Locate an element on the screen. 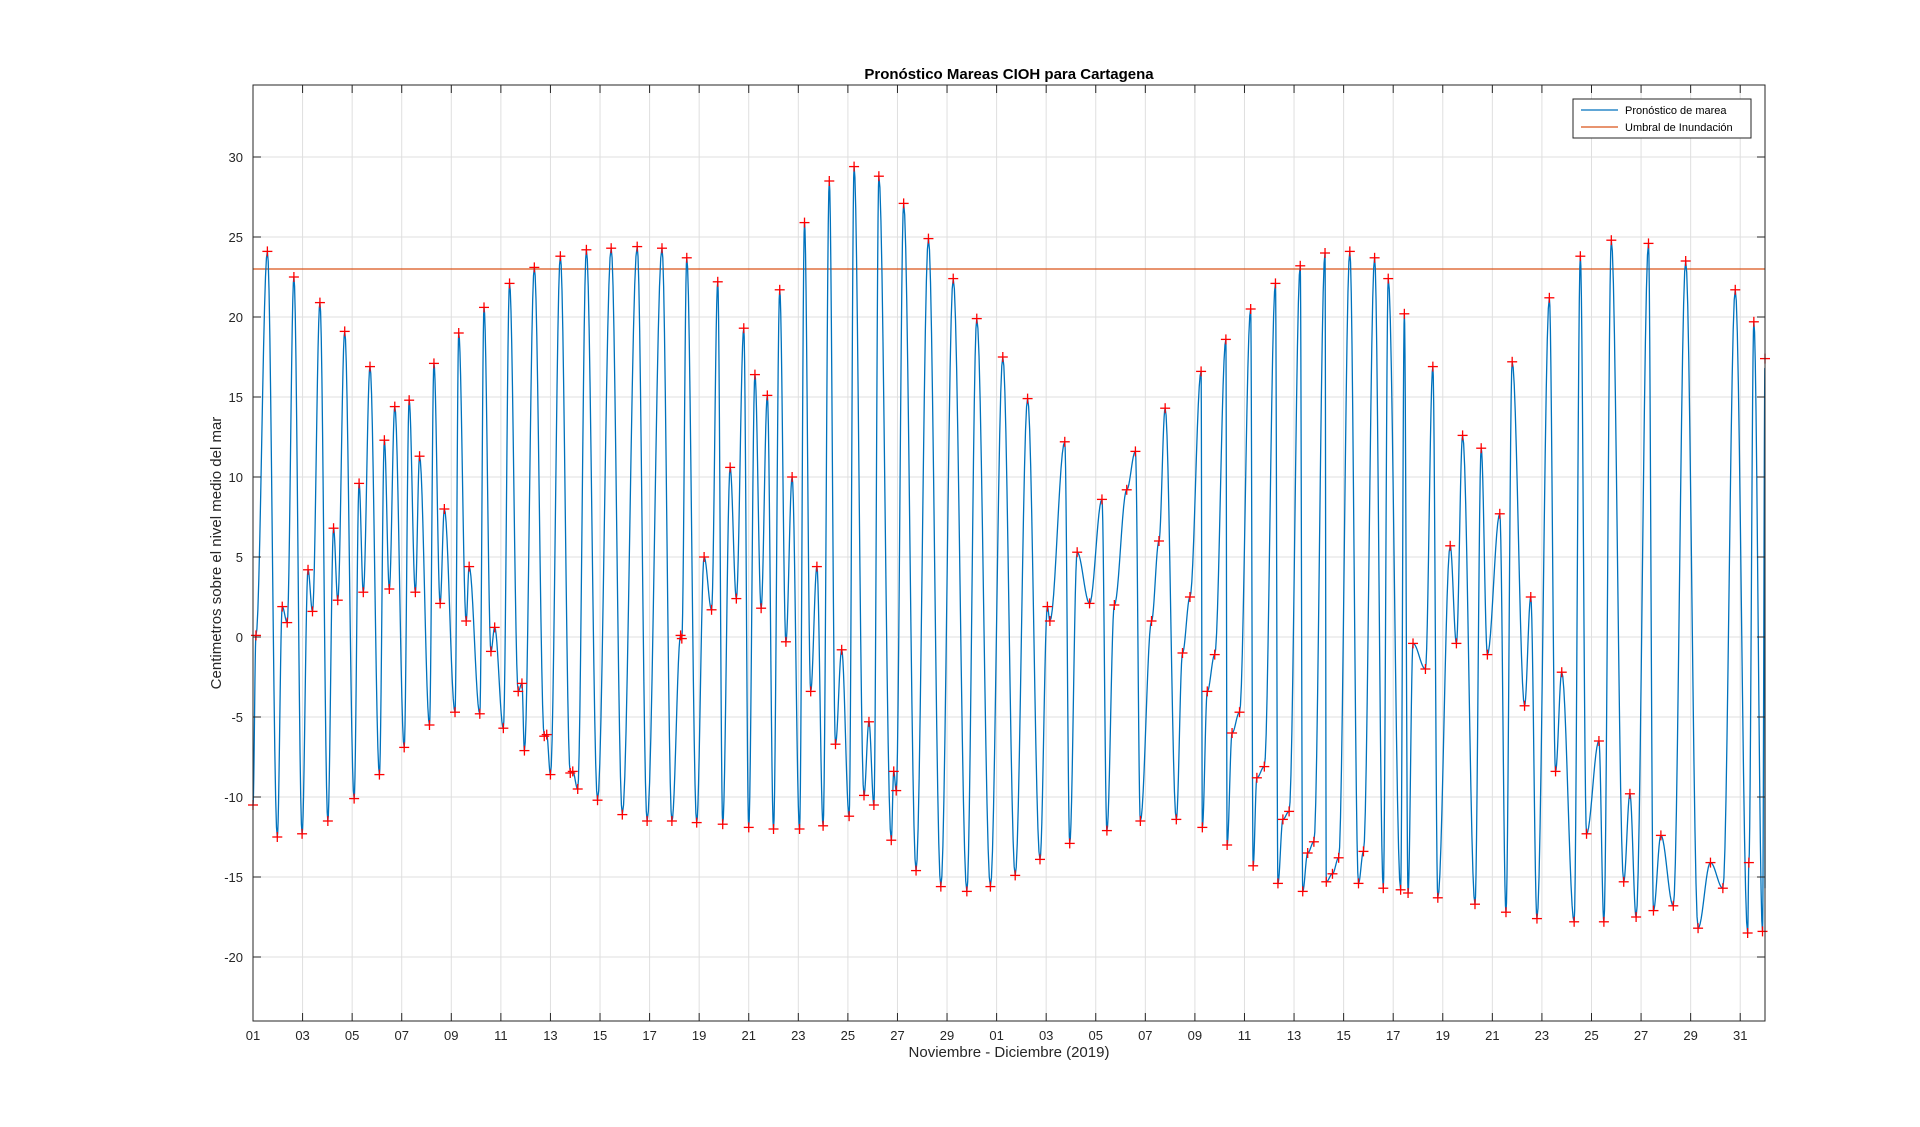 Image resolution: width=1920 pixels, height=1127 pixels. x-axis-title: Noviembre - Diciembre (2019) is located at coordinates (1009, 1052).